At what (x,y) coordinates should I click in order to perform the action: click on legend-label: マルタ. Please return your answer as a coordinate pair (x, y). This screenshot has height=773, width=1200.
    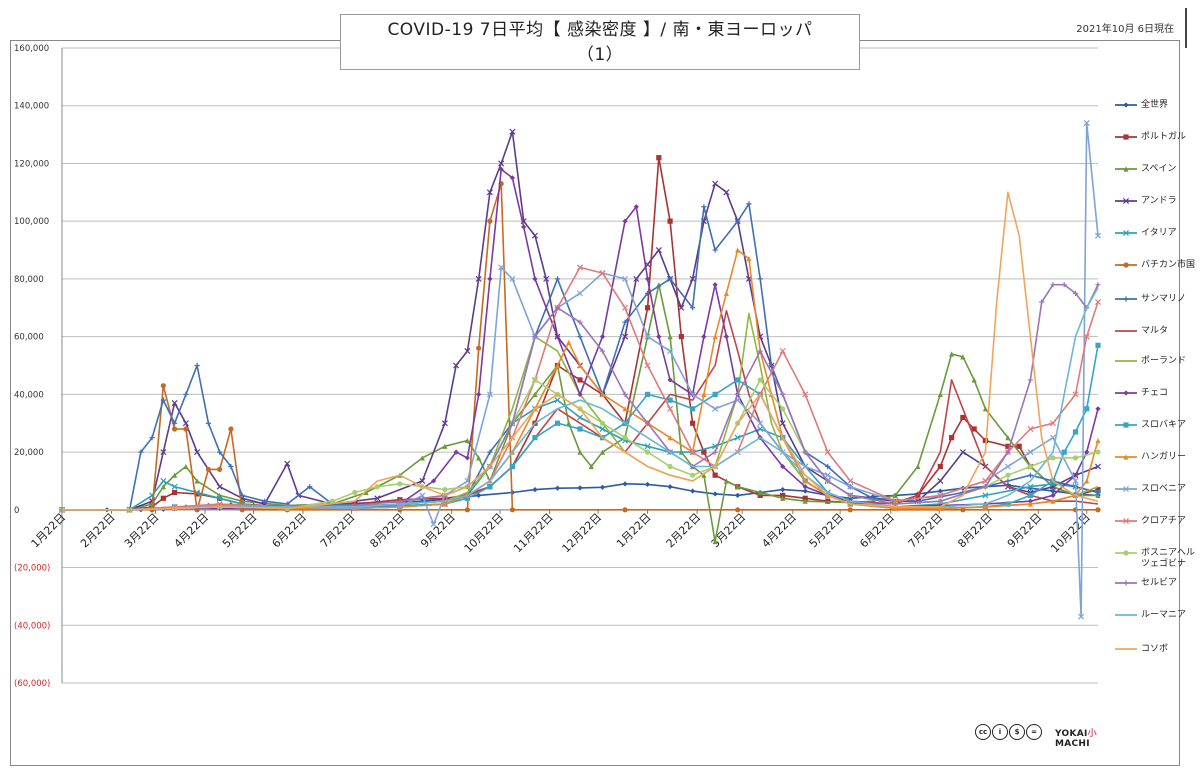
    Looking at the image, I should click on (1155, 331).